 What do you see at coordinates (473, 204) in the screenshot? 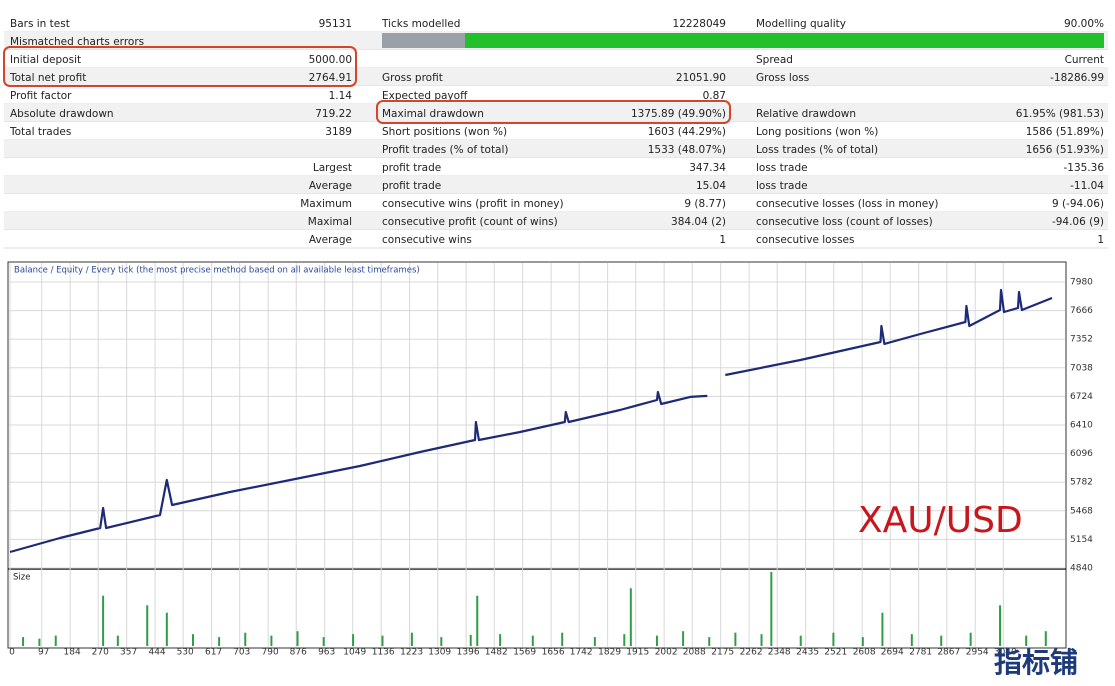
I see `table-label: consecutive wins (profit in money)` at bounding box center [473, 204].